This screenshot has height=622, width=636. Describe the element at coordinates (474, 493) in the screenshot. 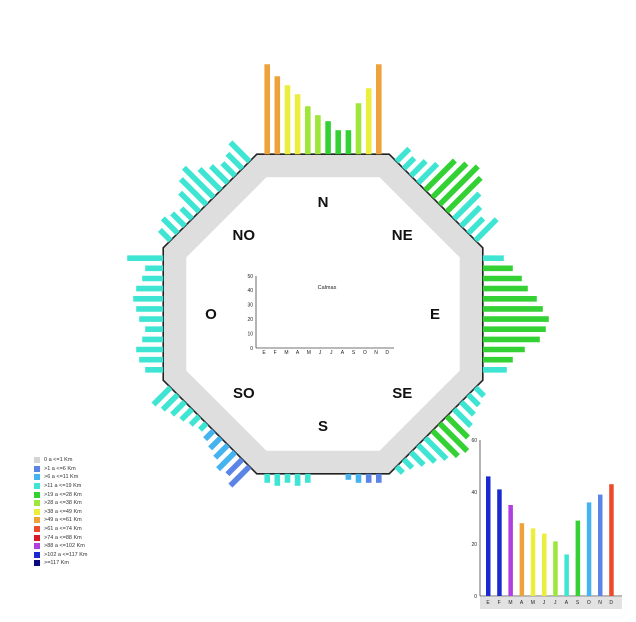

I see `bar-y-tick: 40` at that location.